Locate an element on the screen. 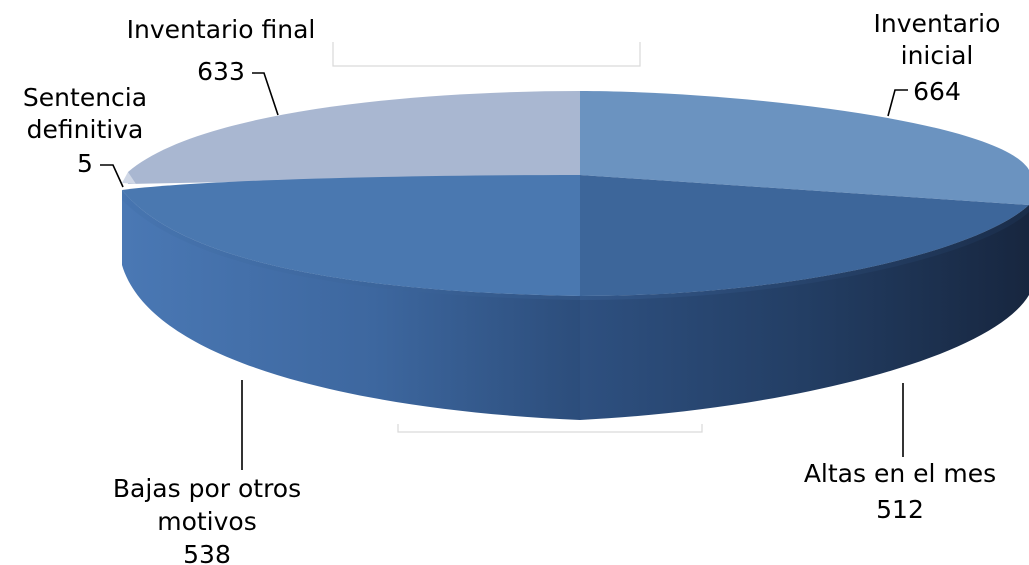 The width and height of the screenshot is (1029, 565). label-sentencia-definitiva-line2: definitiva is located at coordinates (85, 129).